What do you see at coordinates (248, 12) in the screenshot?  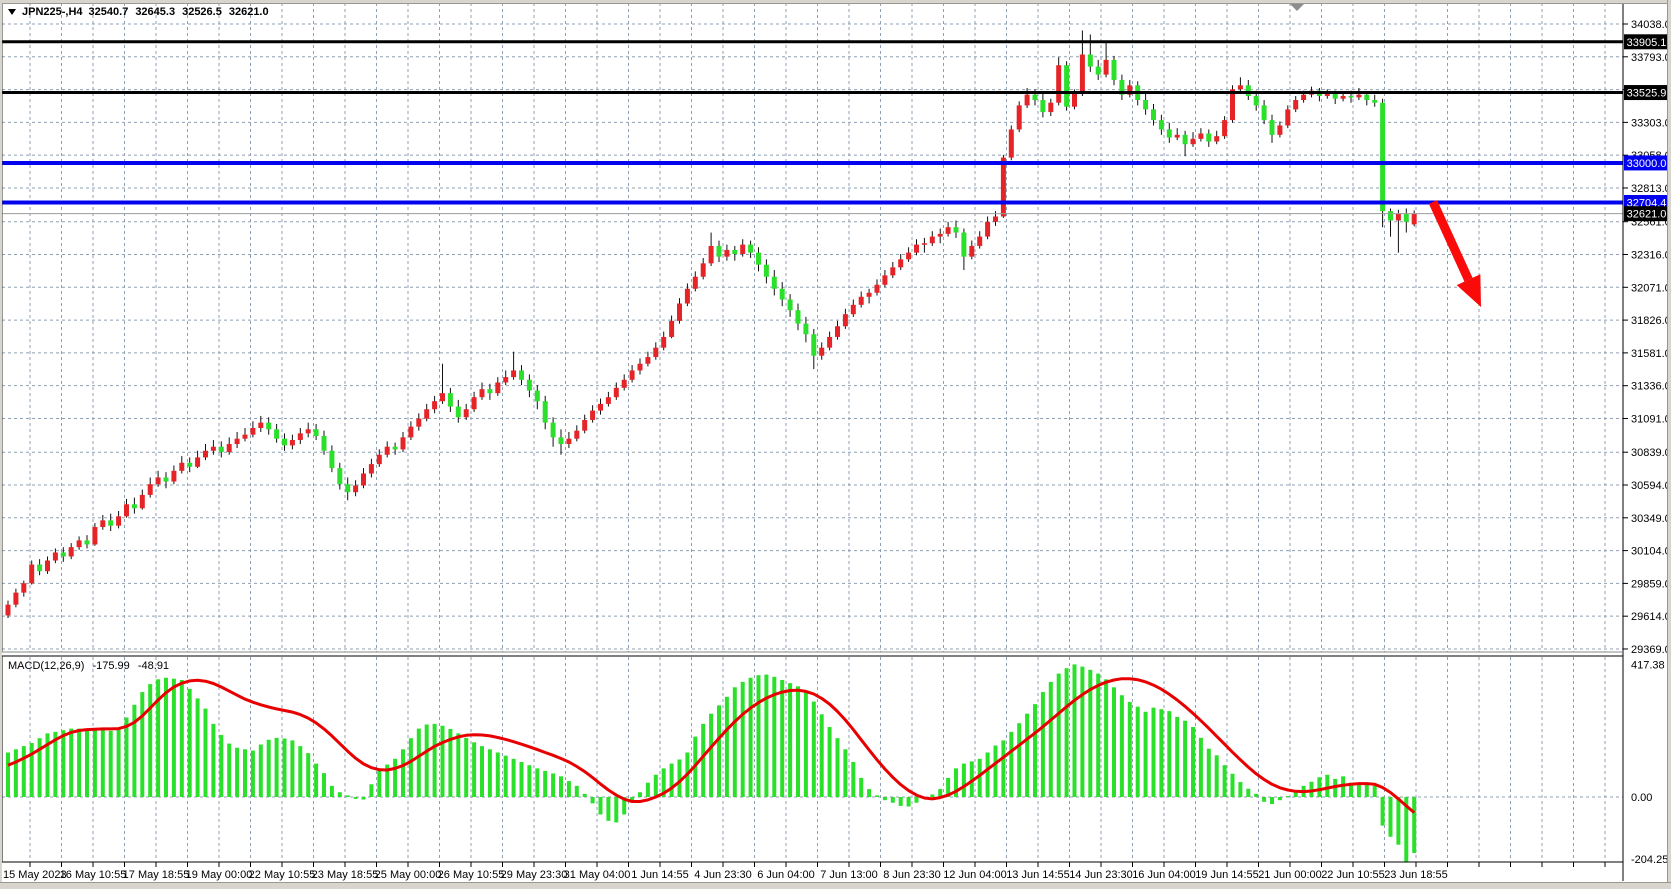 I see `ohlc-close: 32621.0` at bounding box center [248, 12].